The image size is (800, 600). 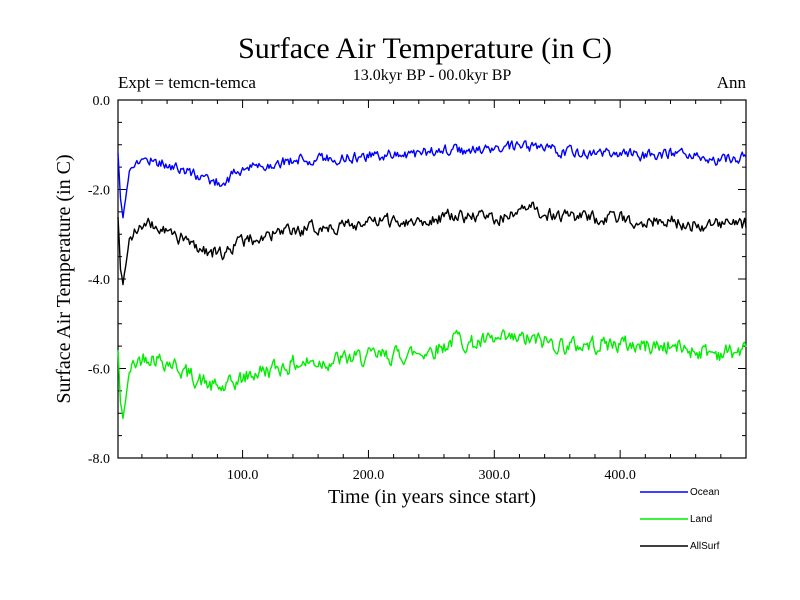 What do you see at coordinates (187, 82) in the screenshot?
I see `experiment-label: Expt = temcn-temca` at bounding box center [187, 82].